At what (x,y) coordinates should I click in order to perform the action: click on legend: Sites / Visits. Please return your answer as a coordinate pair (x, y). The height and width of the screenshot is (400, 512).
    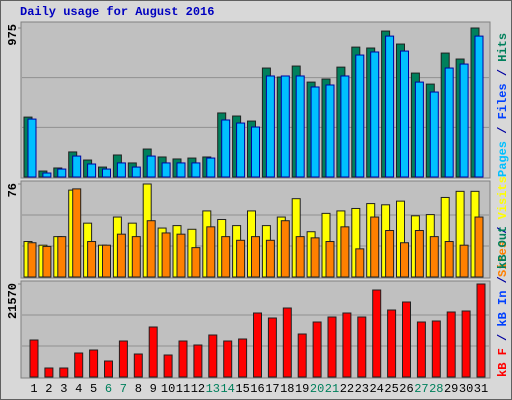
    Looking at the image, I should click on (503, 226).